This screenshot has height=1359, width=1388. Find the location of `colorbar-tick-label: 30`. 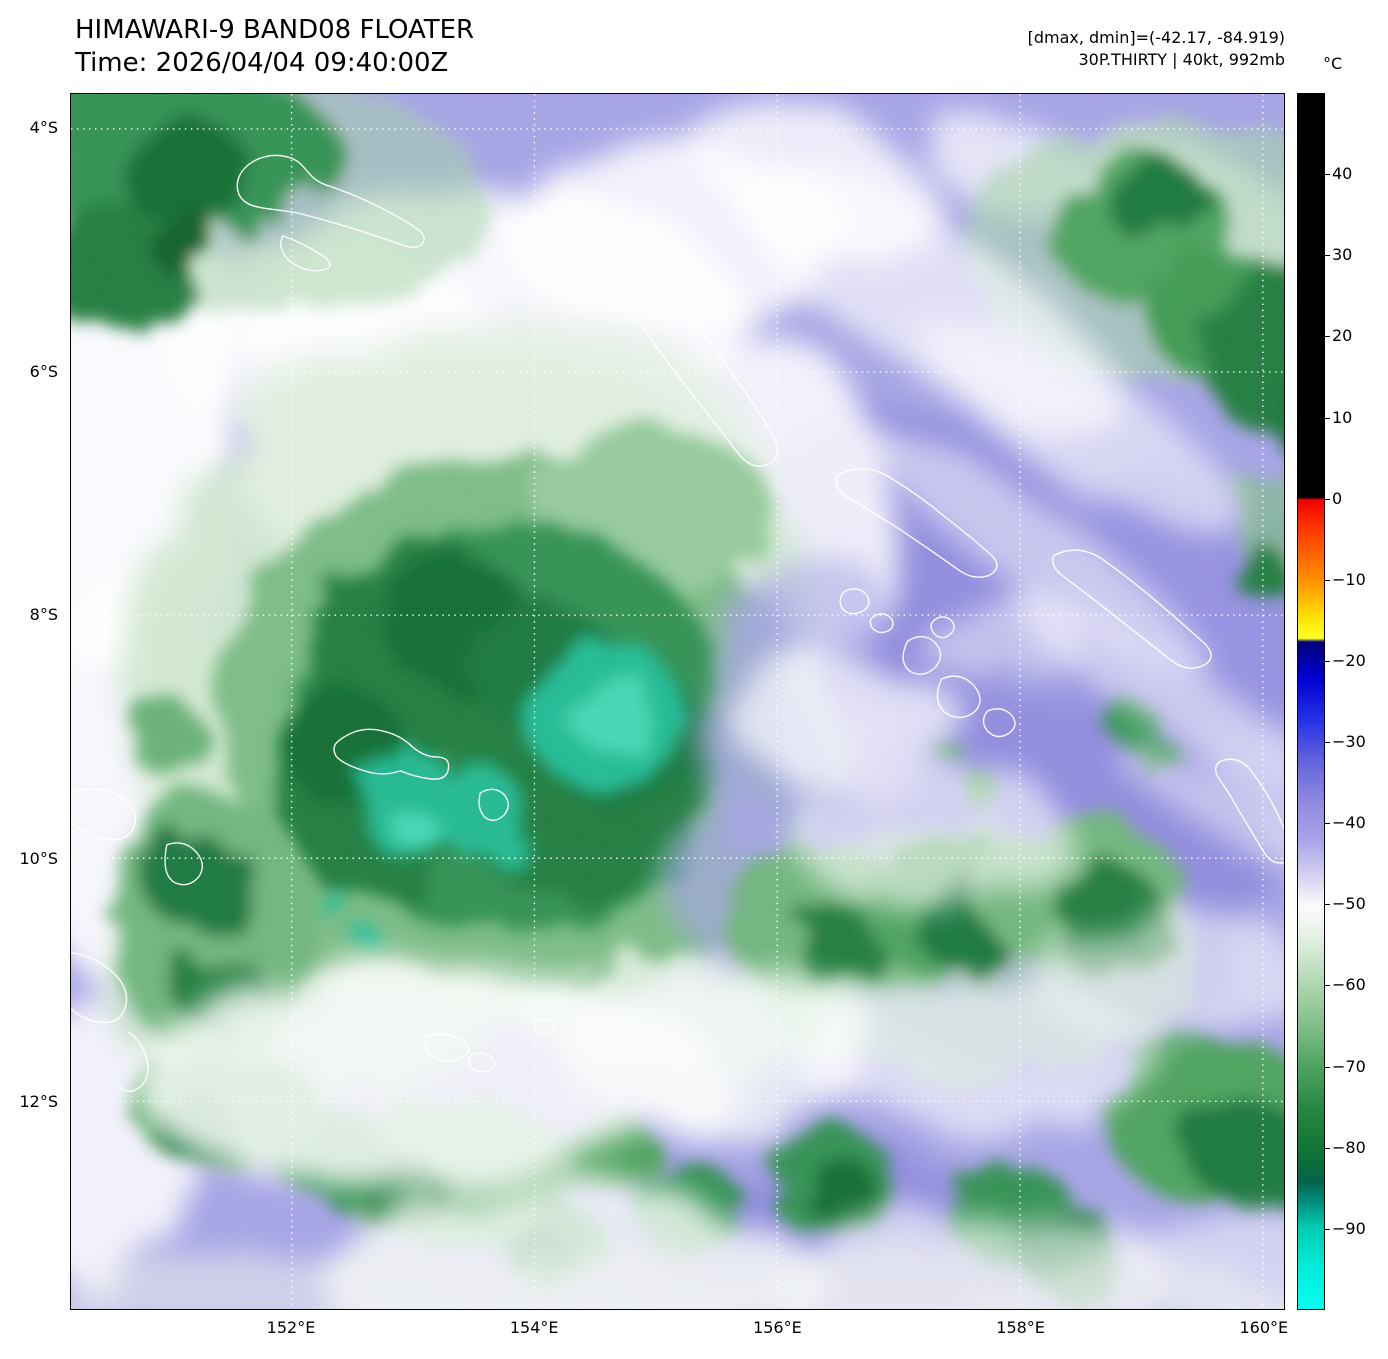

colorbar-tick-label: 30 is located at coordinates (1338, 255).